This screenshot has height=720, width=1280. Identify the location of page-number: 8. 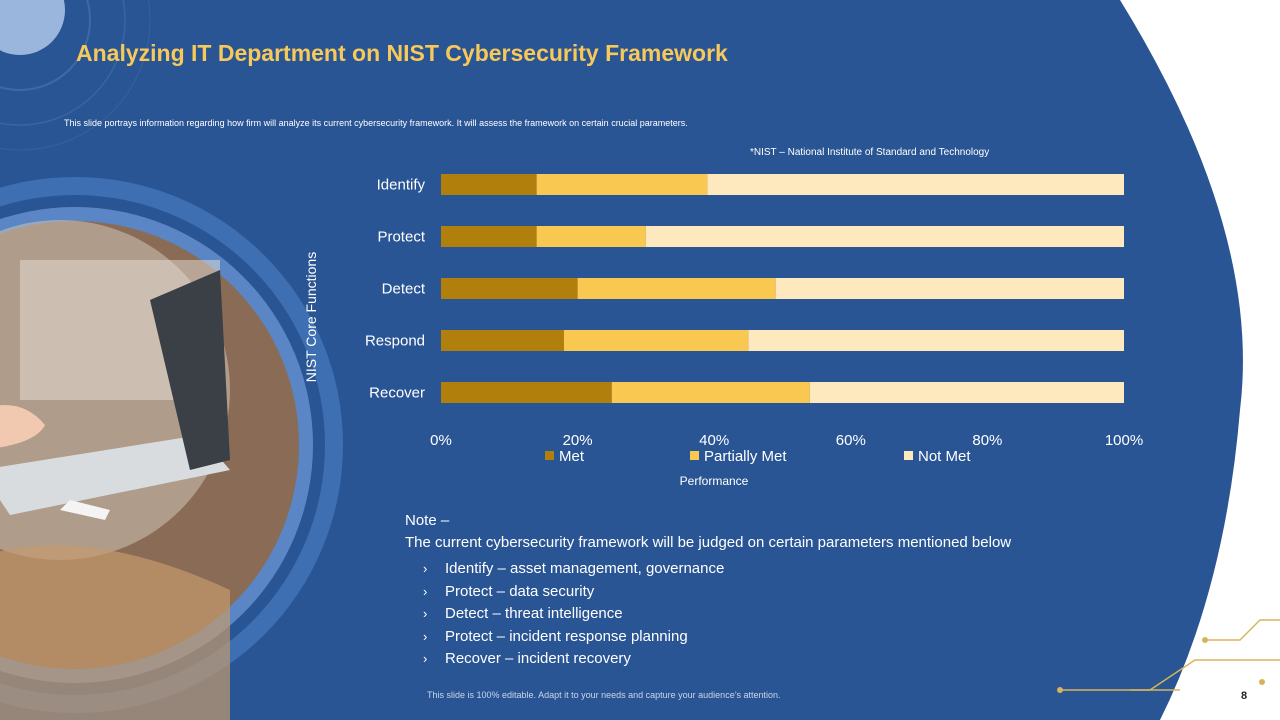
(1244, 696).